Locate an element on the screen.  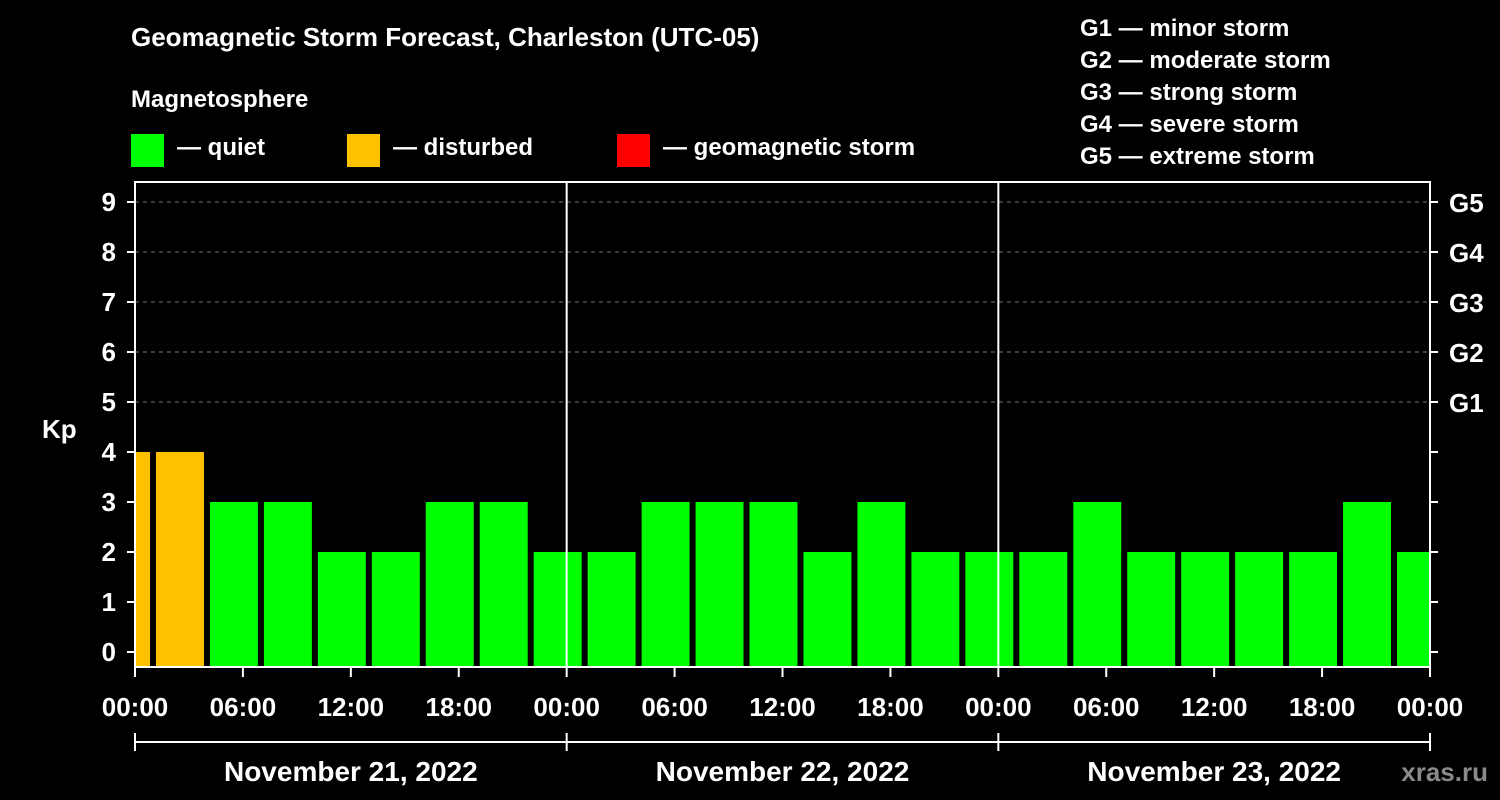
right-tick-label: G5 is located at coordinates (1466, 203).